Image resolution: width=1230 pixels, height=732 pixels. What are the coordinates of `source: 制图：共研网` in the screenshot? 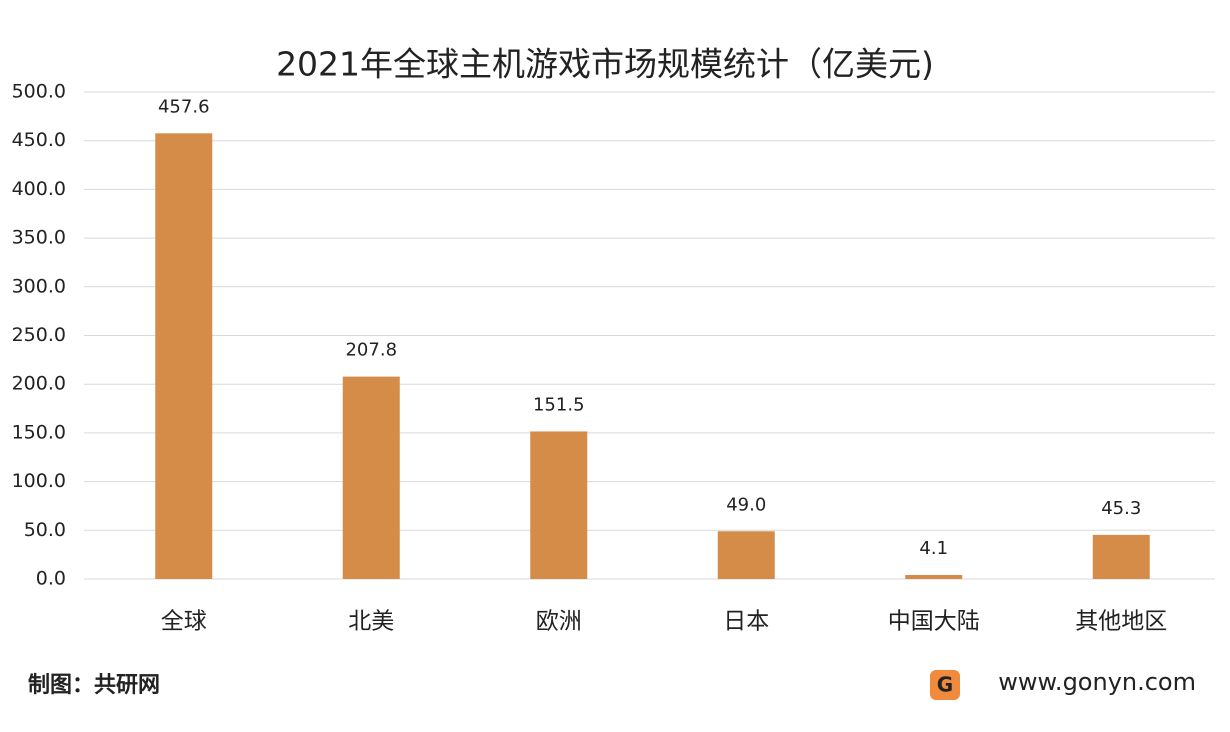 It's located at (94, 685).